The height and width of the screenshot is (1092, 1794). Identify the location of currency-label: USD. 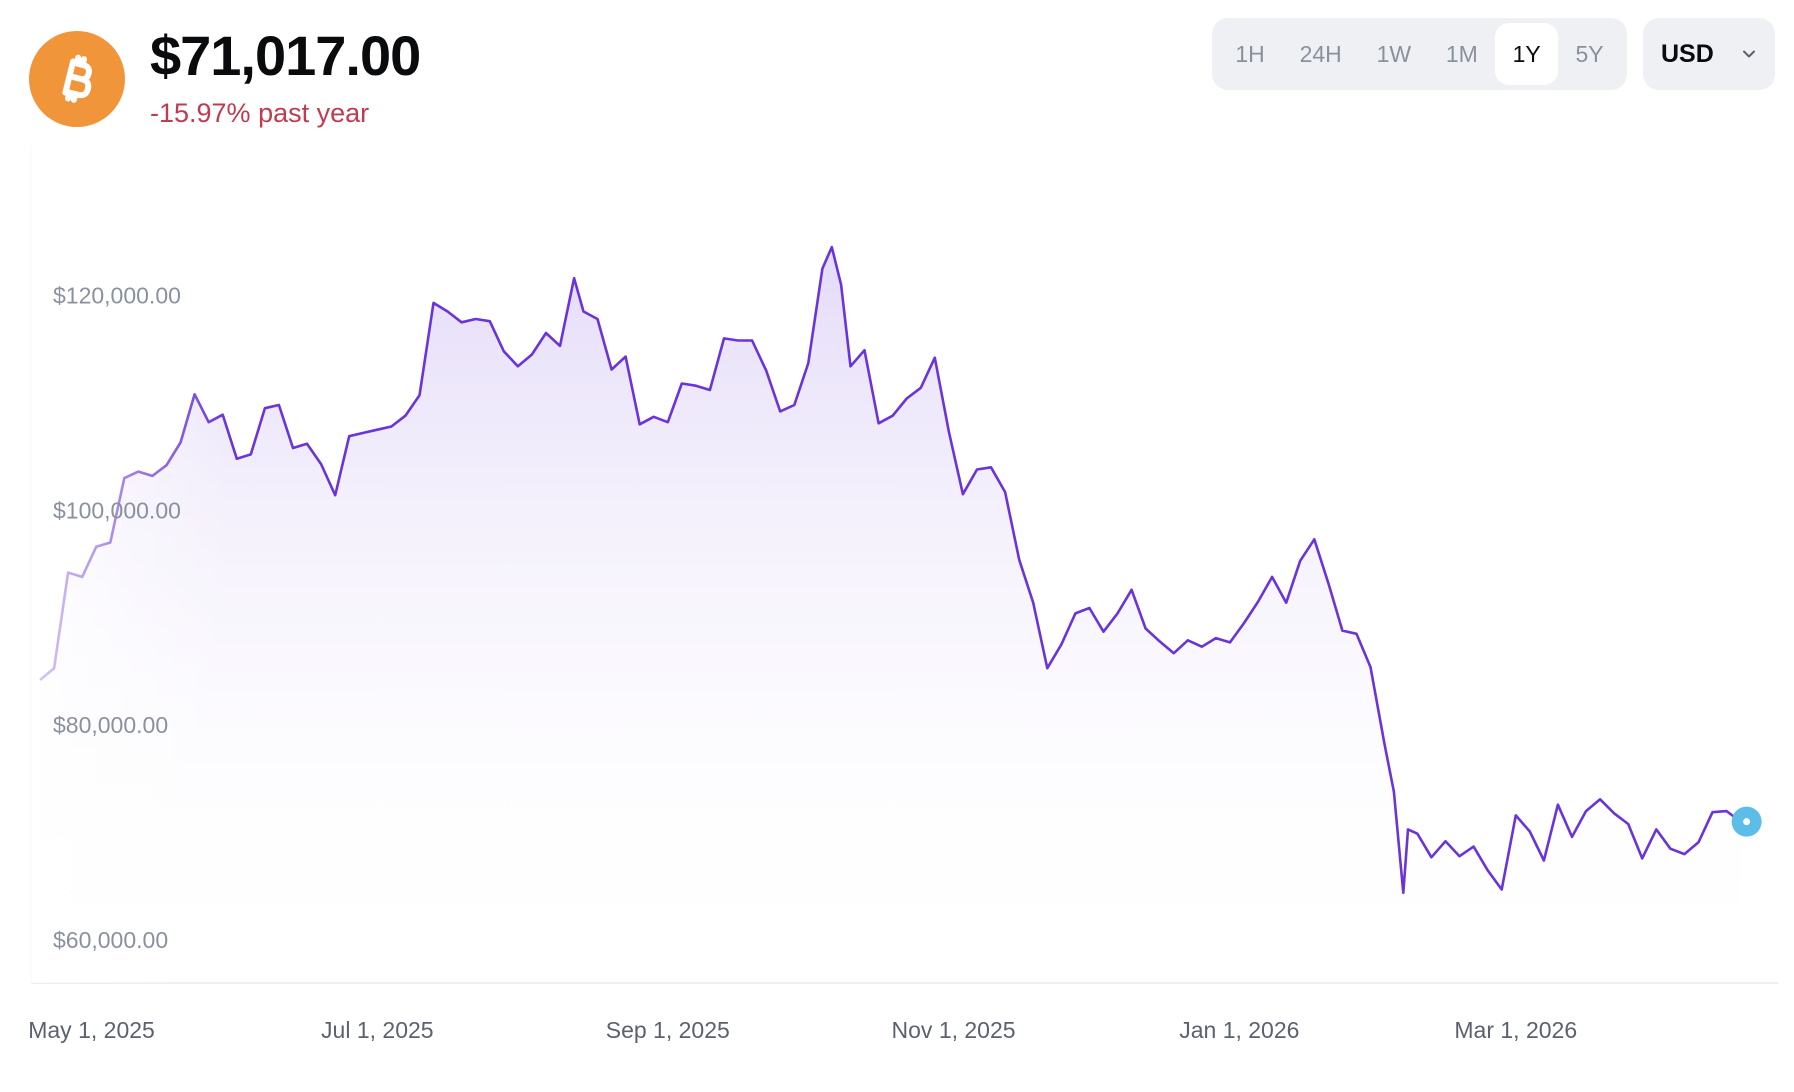
(1687, 53).